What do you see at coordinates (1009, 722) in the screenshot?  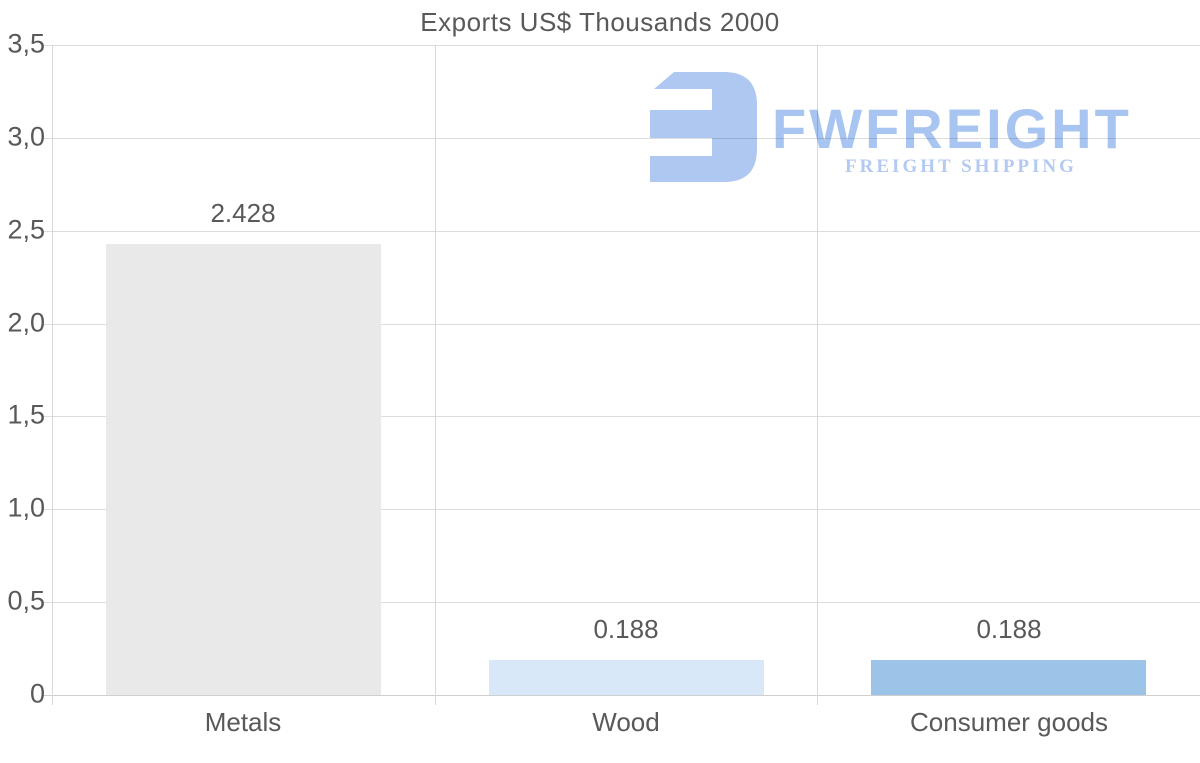 I see `x-axis-category-label: Consumer goods` at bounding box center [1009, 722].